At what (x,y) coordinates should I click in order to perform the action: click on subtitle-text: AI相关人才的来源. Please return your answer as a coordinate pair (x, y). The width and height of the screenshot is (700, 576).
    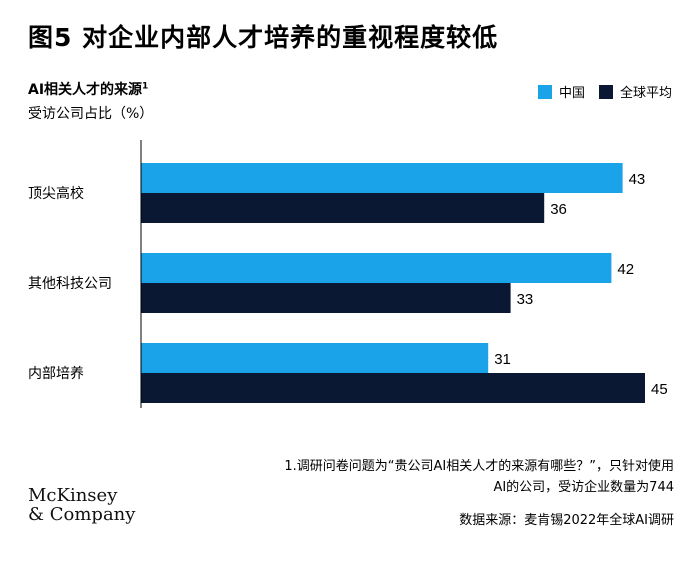
    Looking at the image, I should click on (85, 90).